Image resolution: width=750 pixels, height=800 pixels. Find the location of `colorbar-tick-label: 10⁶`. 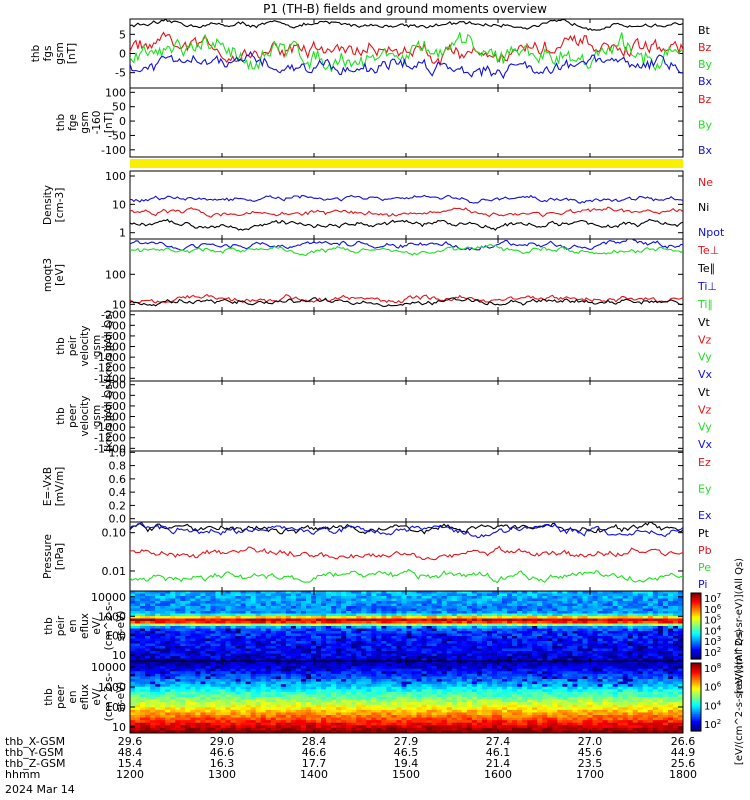

colorbar-tick-label: 10⁶ is located at coordinates (713, 687).